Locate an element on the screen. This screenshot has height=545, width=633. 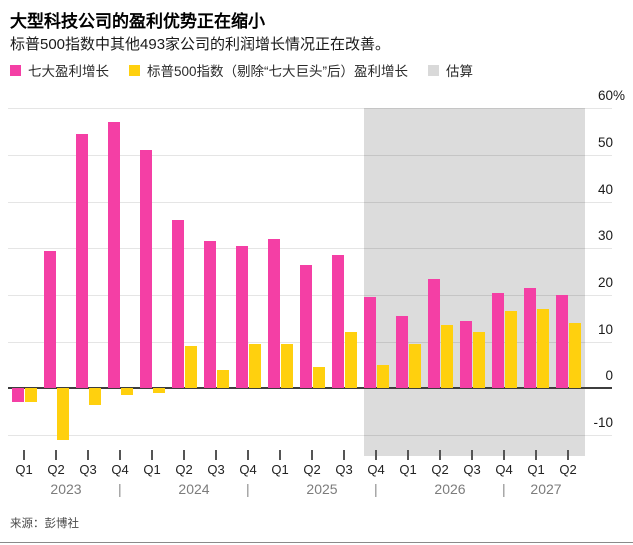
bottom-divider is located at coordinates (316, 542).